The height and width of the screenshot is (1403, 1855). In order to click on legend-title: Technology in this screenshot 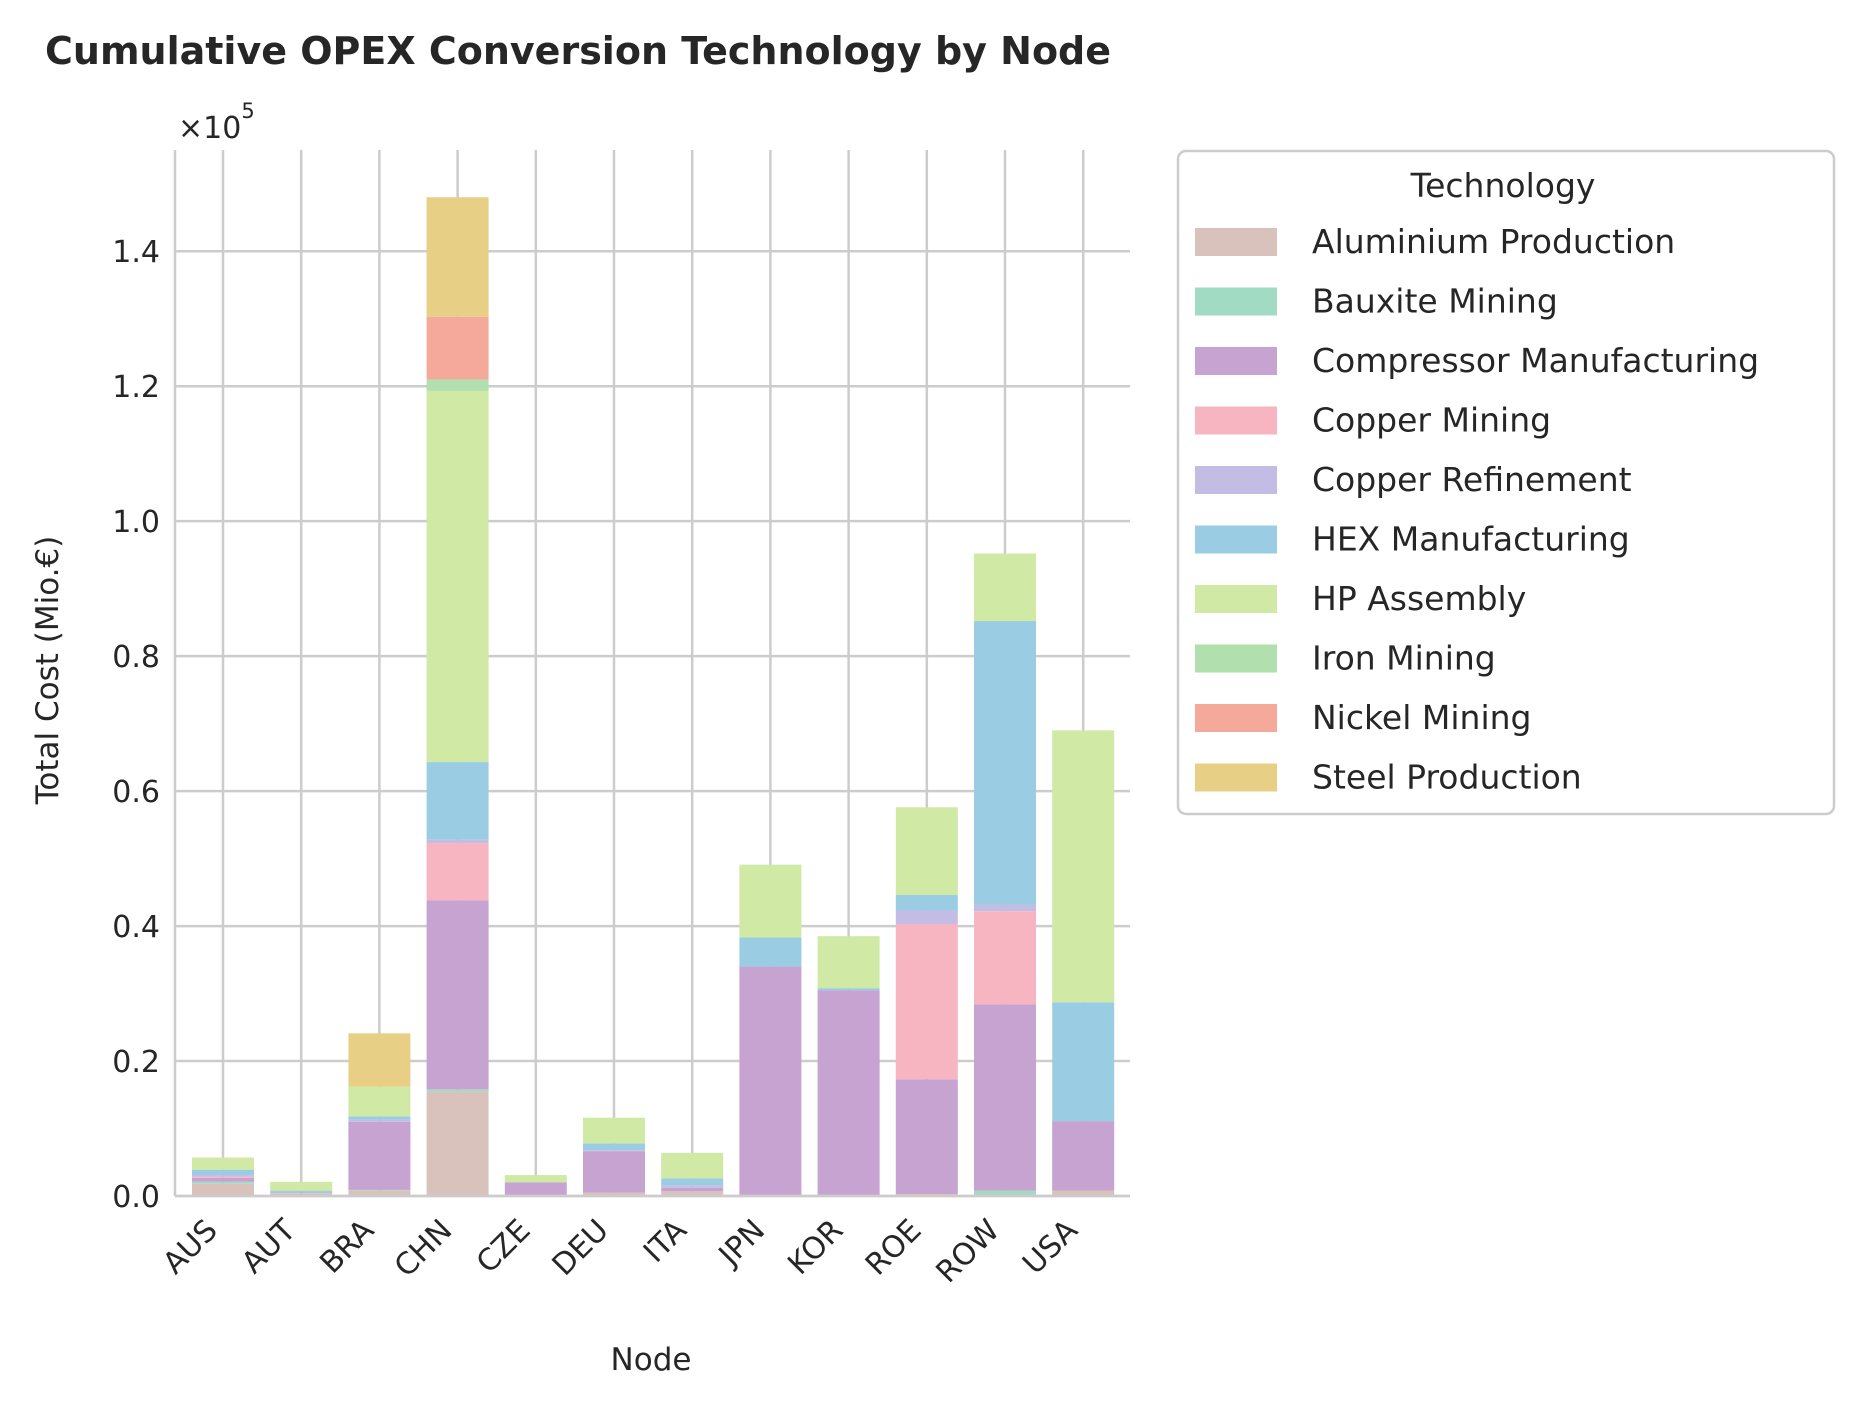, I will do `click(1503, 185)`.